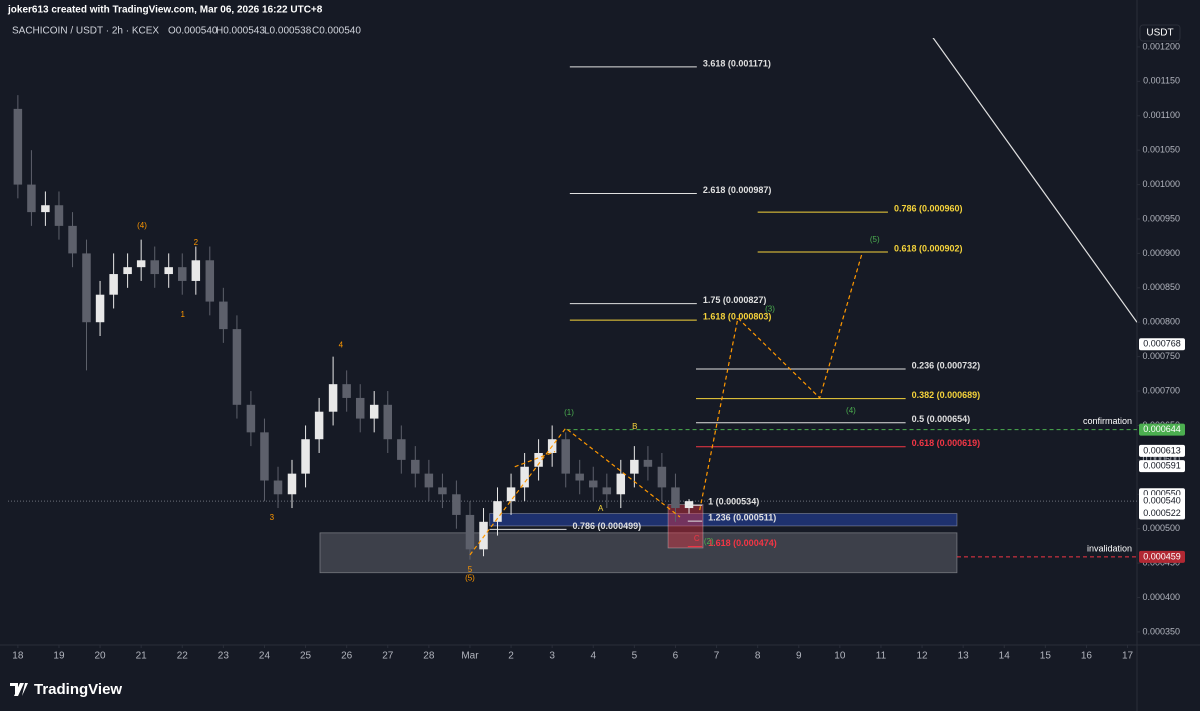 This screenshot has width=1200, height=711. Describe the element at coordinates (1046, 656) in the screenshot. I see `x-tick-label: 15` at that location.